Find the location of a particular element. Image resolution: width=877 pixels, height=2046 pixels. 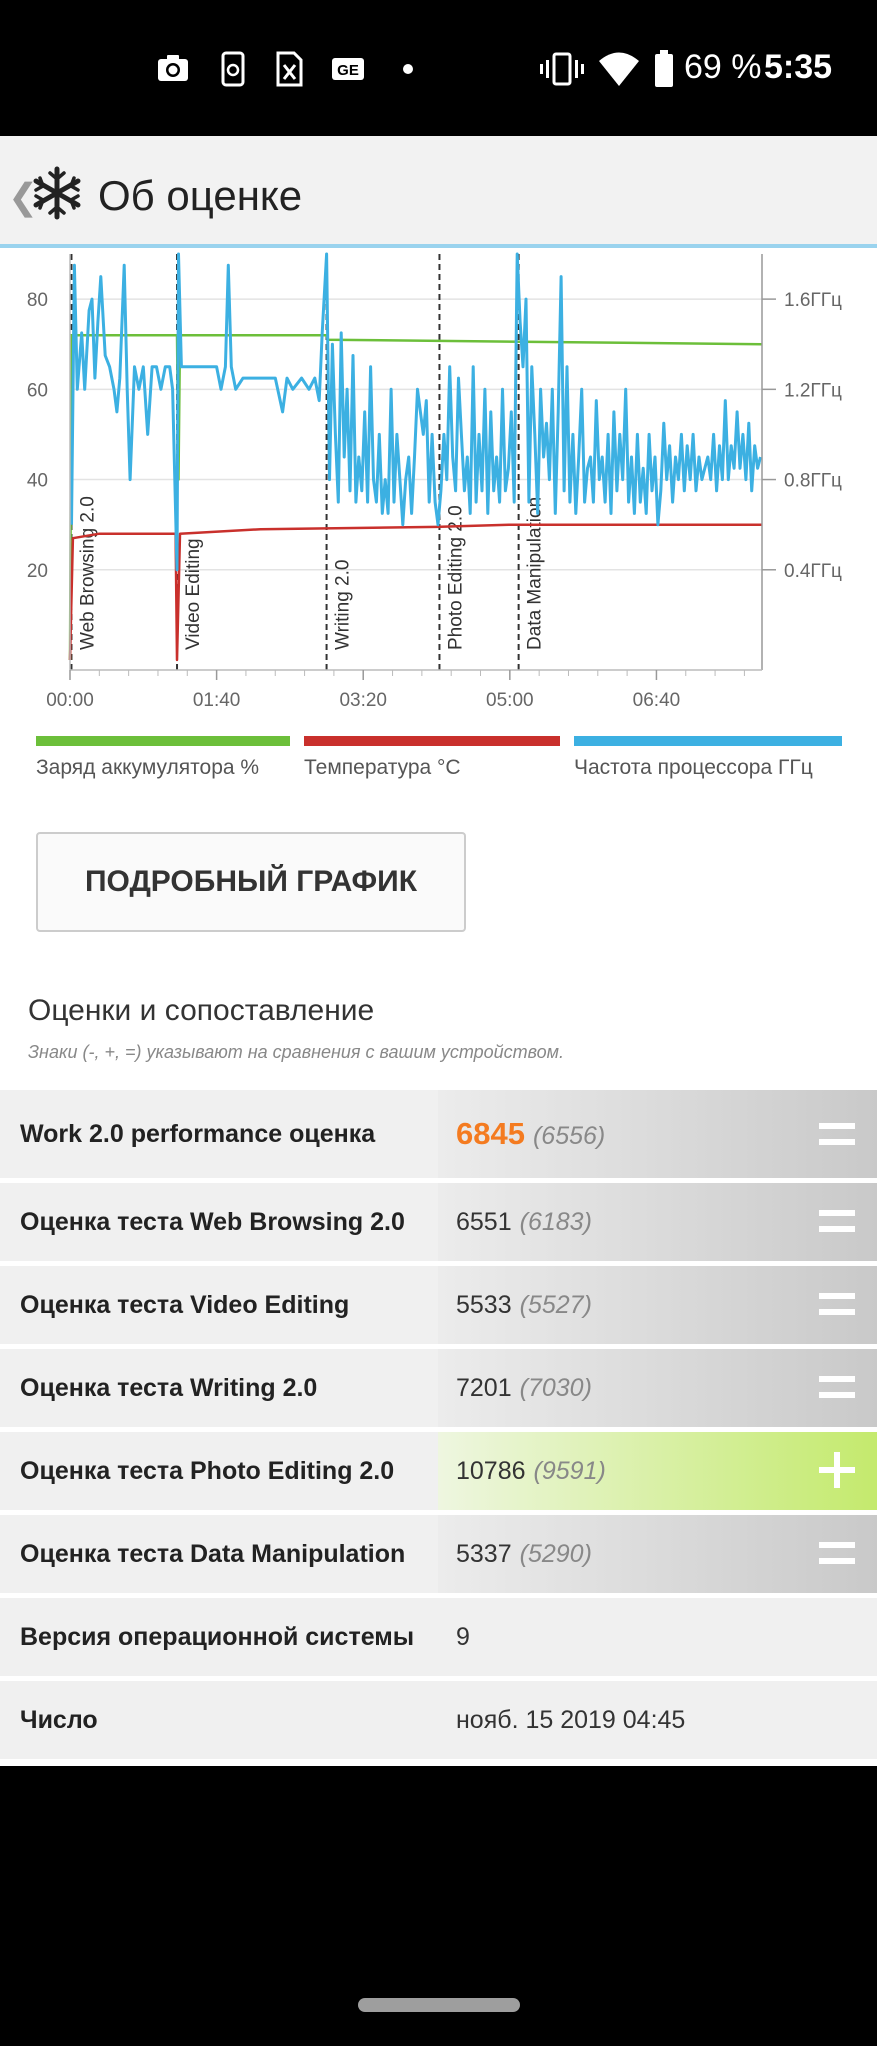

score-value: 5533 (5527) is located at coordinates (524, 1305).